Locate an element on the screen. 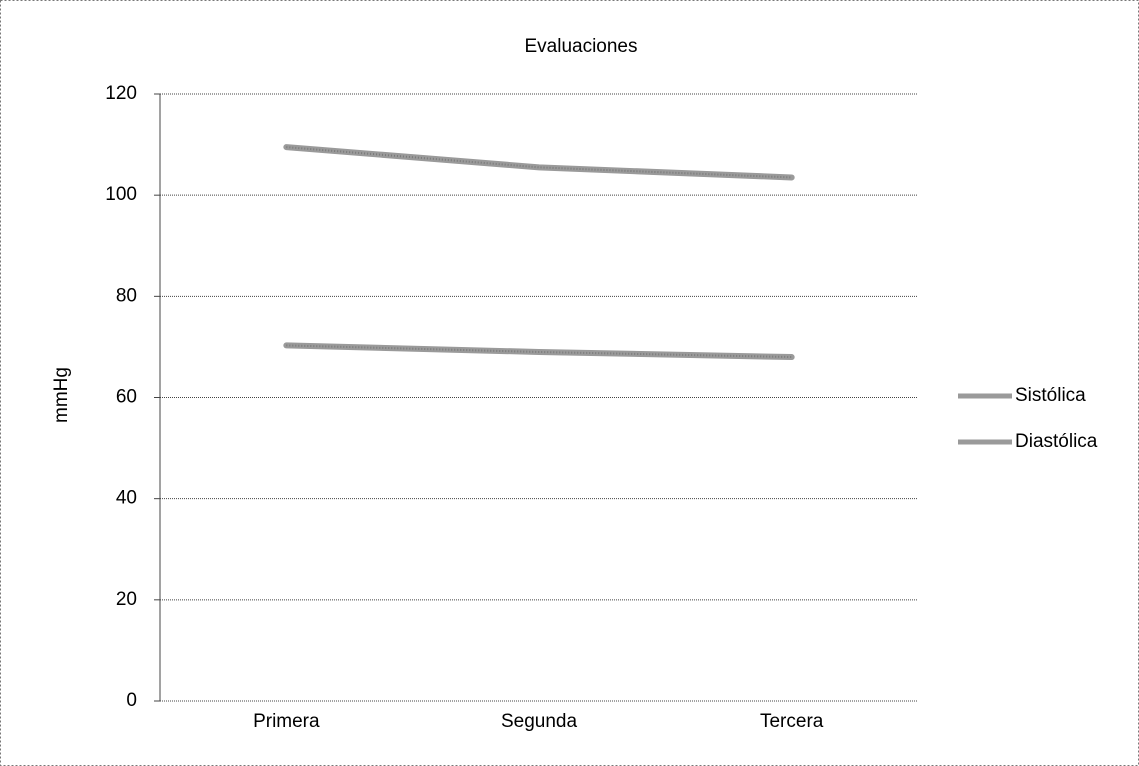 Image resolution: width=1139 pixels, height=766 pixels. x-tick-label: Tercera is located at coordinates (792, 721).